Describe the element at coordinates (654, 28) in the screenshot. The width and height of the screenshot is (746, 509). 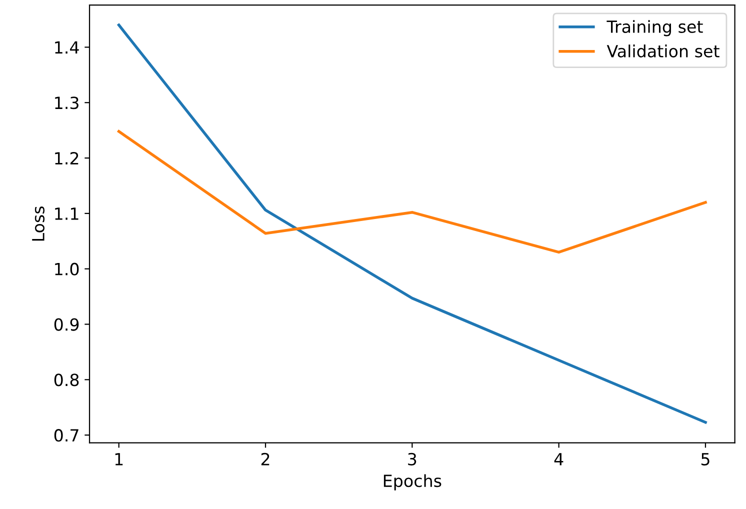
I see `legend-label: Training set` at that location.